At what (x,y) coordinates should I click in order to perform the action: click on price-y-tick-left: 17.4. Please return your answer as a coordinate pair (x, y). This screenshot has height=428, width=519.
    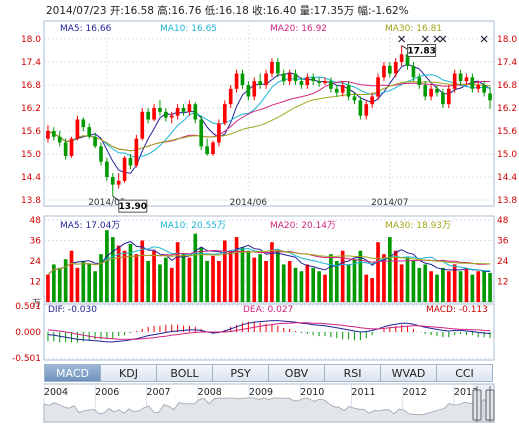
    Looking at the image, I should click on (31, 63).